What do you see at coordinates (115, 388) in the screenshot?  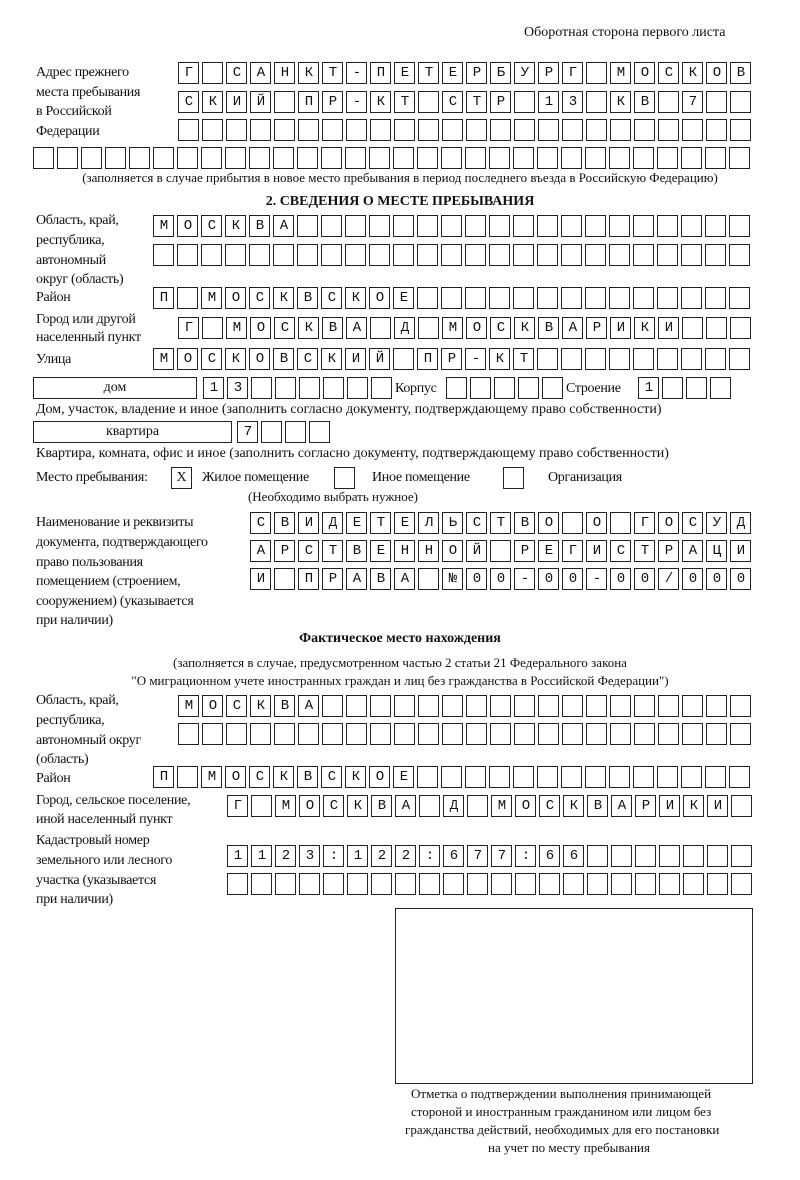 I see `house-type-field: дом` at bounding box center [115, 388].